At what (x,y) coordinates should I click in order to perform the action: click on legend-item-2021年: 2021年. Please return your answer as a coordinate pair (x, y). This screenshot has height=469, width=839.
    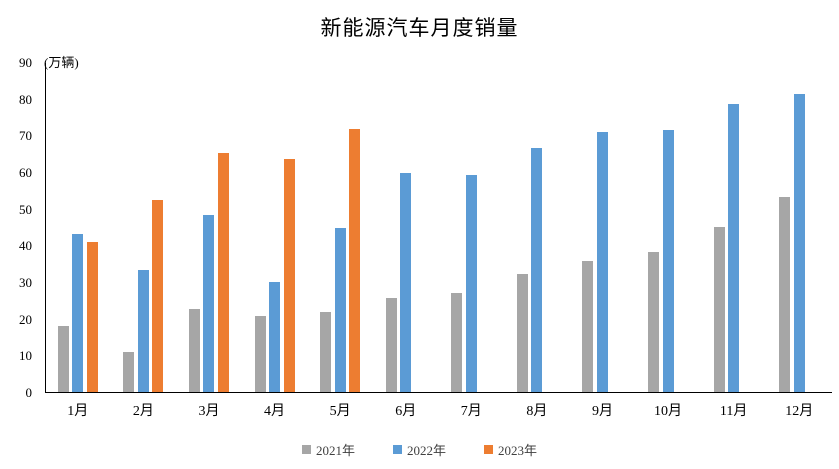
    Looking at the image, I should click on (328, 449).